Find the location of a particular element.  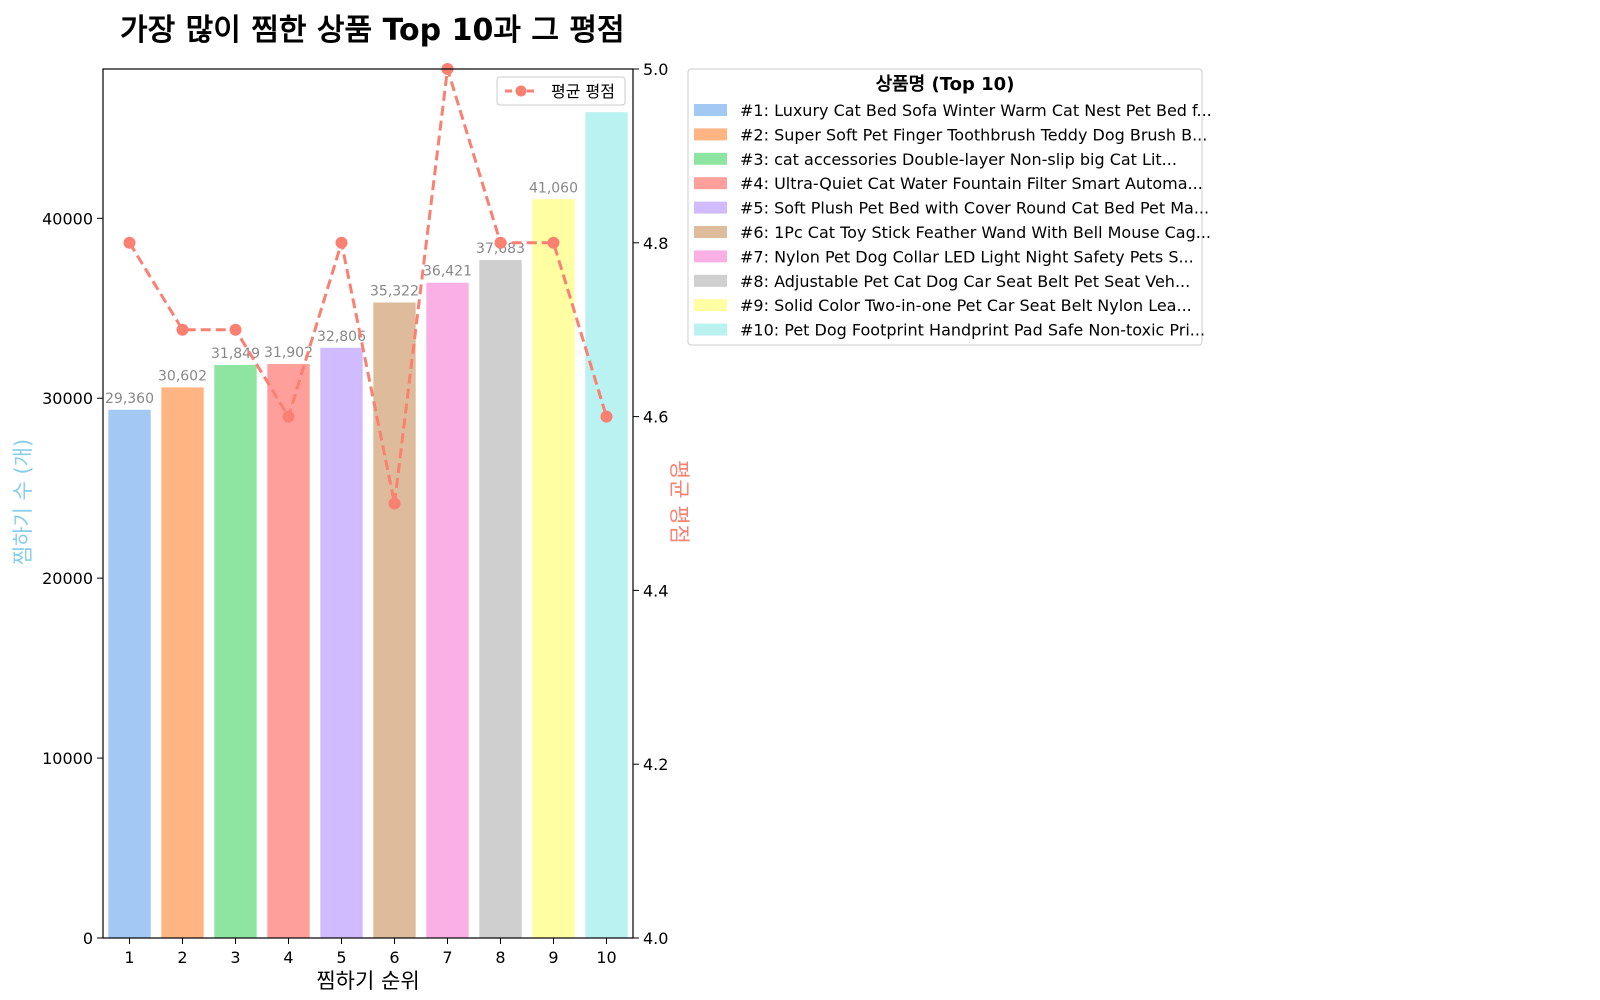

line-legend-label: 평균 평점 is located at coordinates (583, 91).